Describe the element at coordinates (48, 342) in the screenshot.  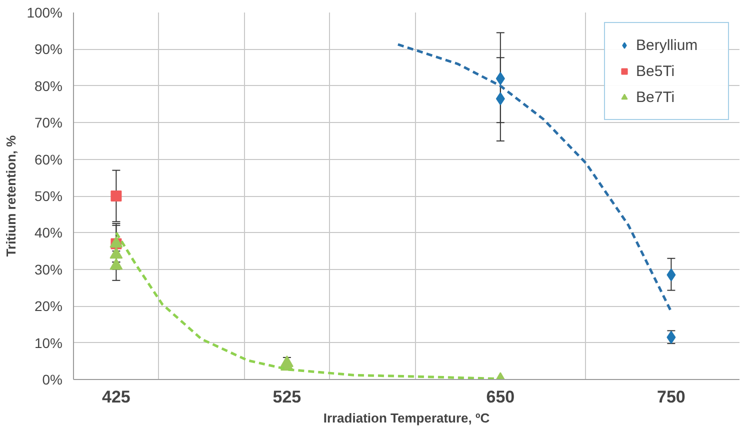
I see `y-tick-label: 10%` at that location.